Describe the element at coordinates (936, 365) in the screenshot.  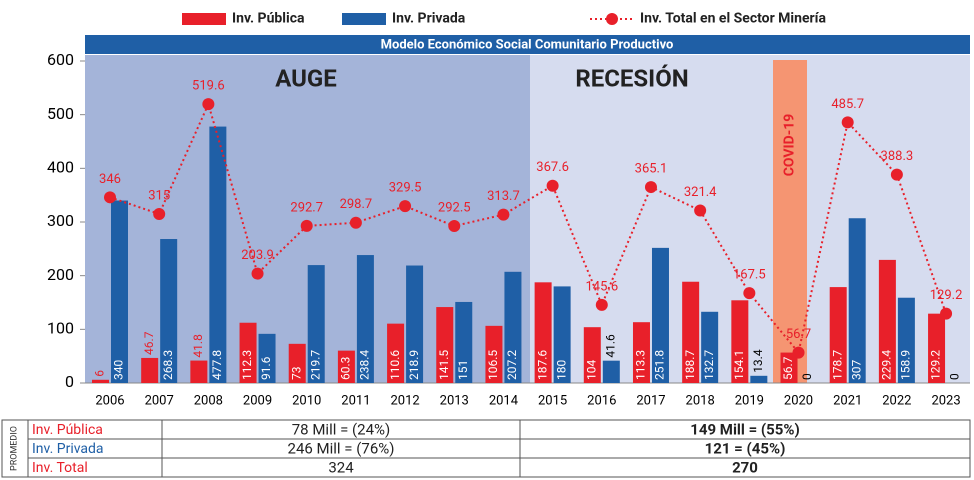
I see `bar-label: 129.2` at that location.